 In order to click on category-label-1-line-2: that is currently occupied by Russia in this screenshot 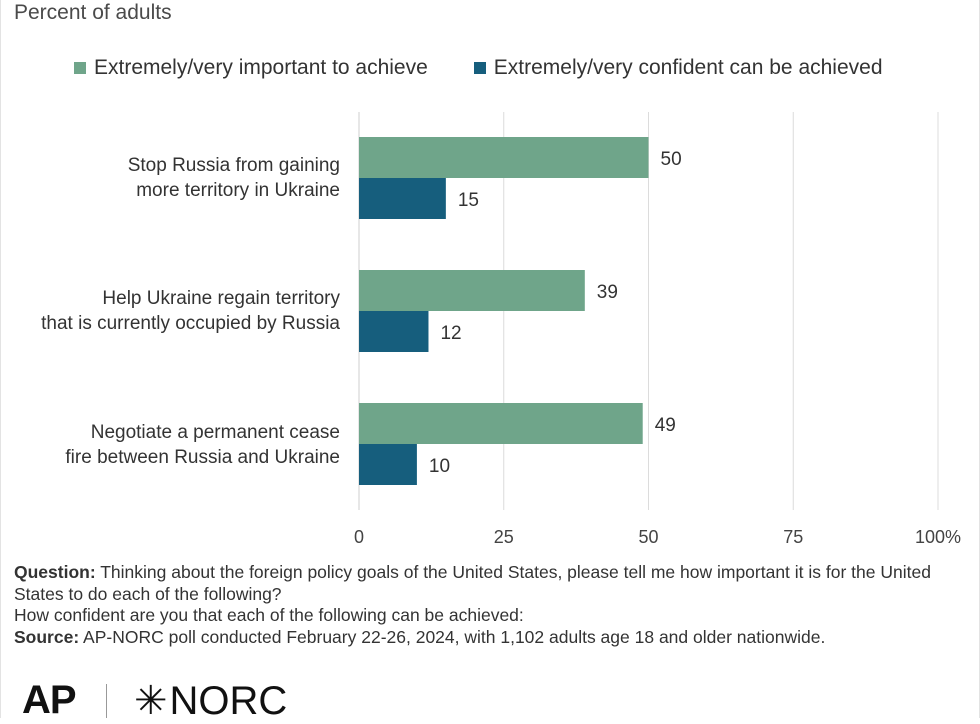, I will do `click(190, 323)`.